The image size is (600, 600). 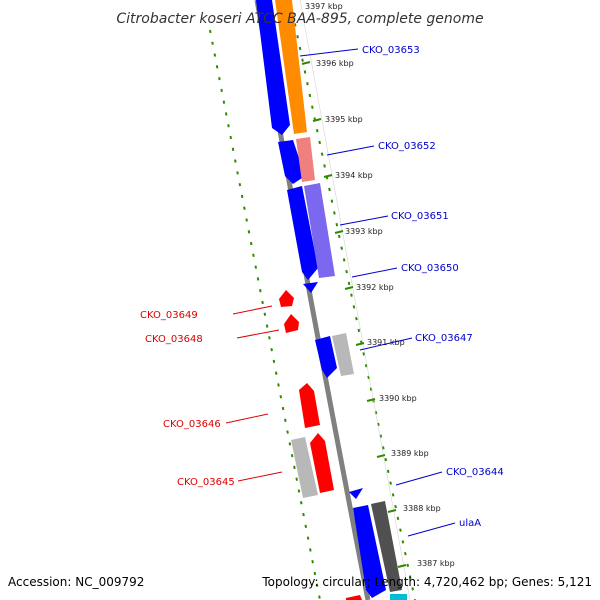 What do you see at coordinates (420, 216) in the screenshot?
I see `gene-label: CKO_03651` at bounding box center [420, 216].